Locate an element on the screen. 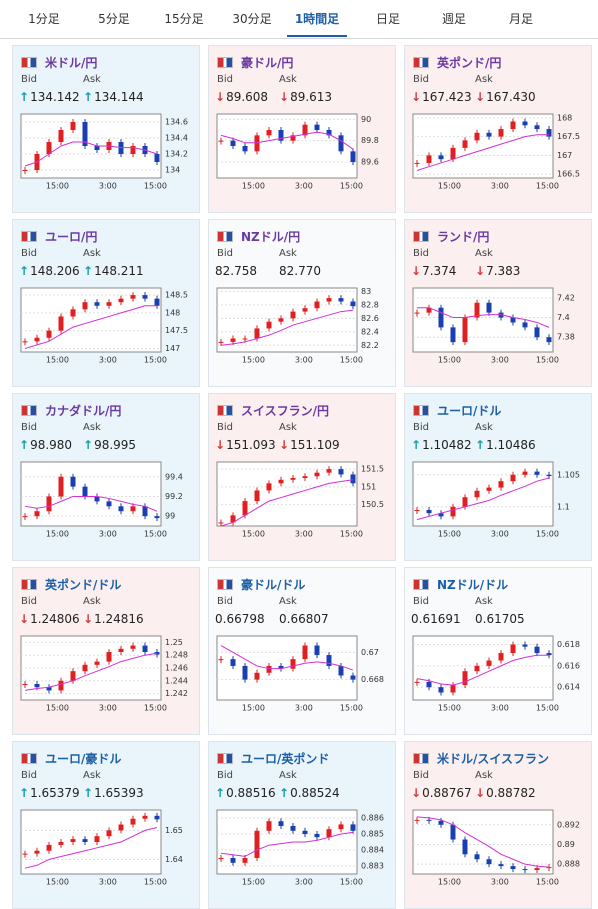 This screenshot has height=909, width=598. tab: 日足 is located at coordinates (387, 19).